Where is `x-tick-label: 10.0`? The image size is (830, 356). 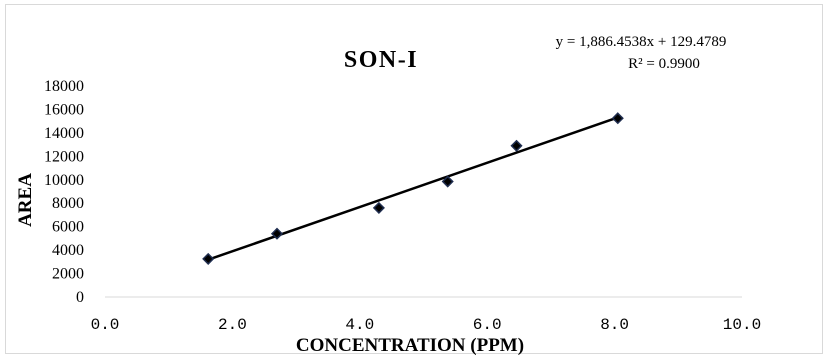 x-tick-label: 10.0 is located at coordinates (742, 325).